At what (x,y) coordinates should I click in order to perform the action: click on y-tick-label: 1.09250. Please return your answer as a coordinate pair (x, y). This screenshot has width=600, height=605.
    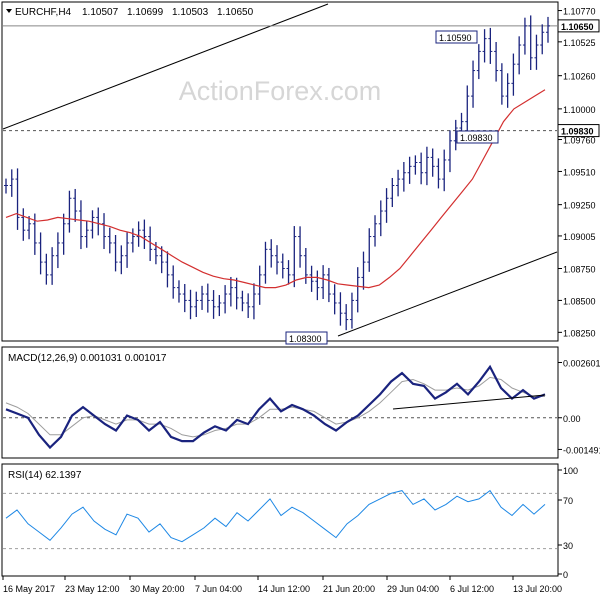
    Looking at the image, I should click on (579, 206).